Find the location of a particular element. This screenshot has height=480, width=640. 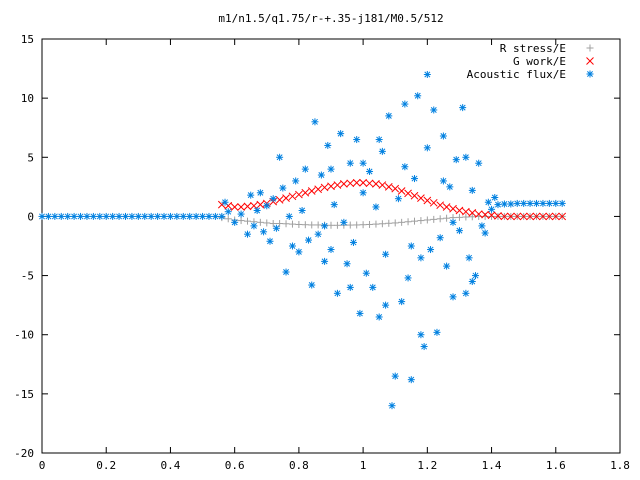

x-tick-label: 0.6 is located at coordinates (235, 465).